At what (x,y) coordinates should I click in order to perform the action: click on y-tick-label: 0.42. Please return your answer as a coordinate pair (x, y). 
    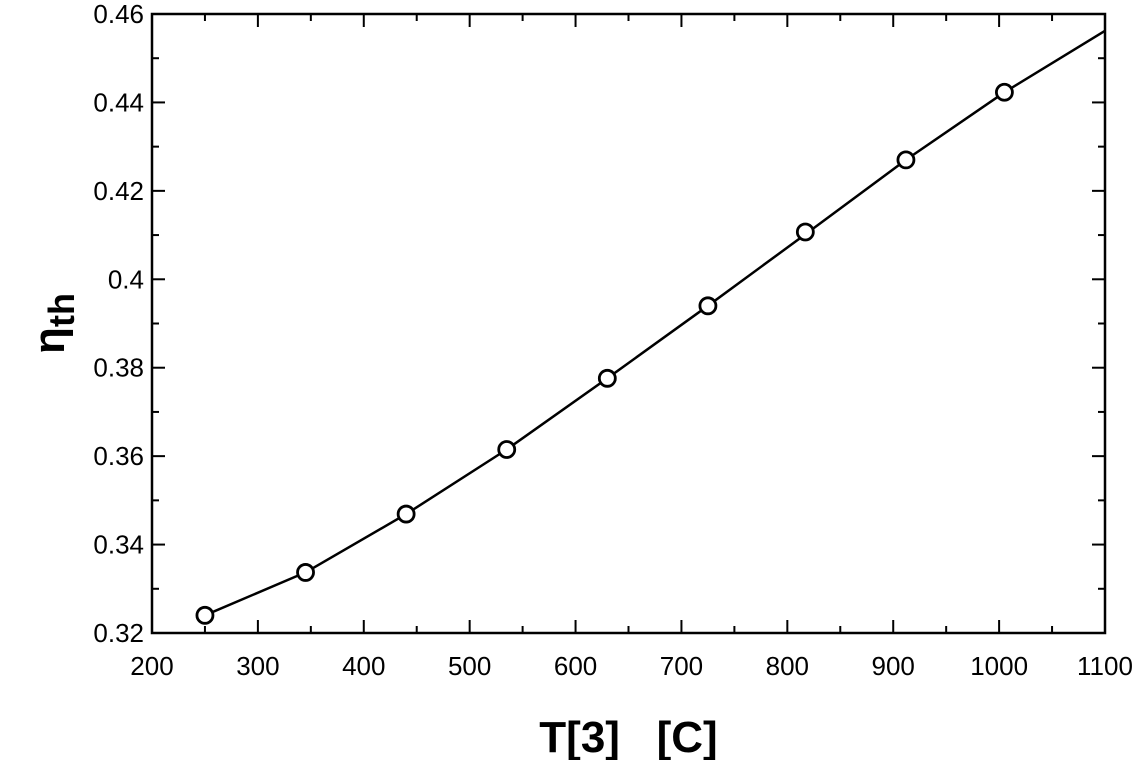
    Looking at the image, I should click on (118, 191).